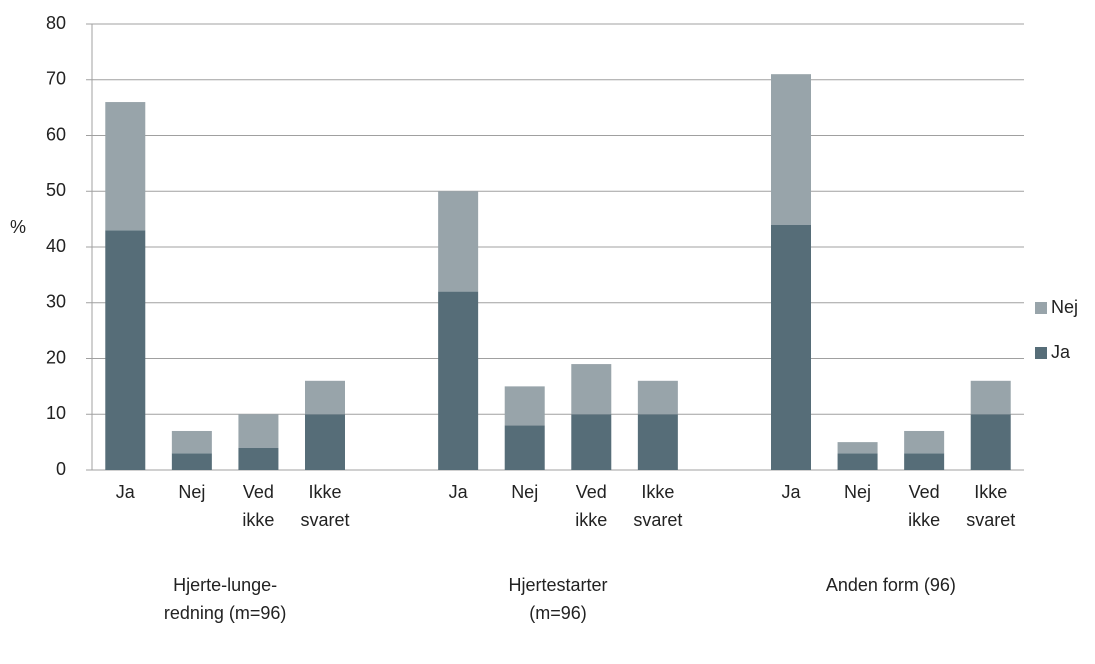 The width and height of the screenshot is (1095, 664). Describe the element at coordinates (558, 599) in the screenshot. I see `group-label: Hjertestarter (m=96)` at that location.